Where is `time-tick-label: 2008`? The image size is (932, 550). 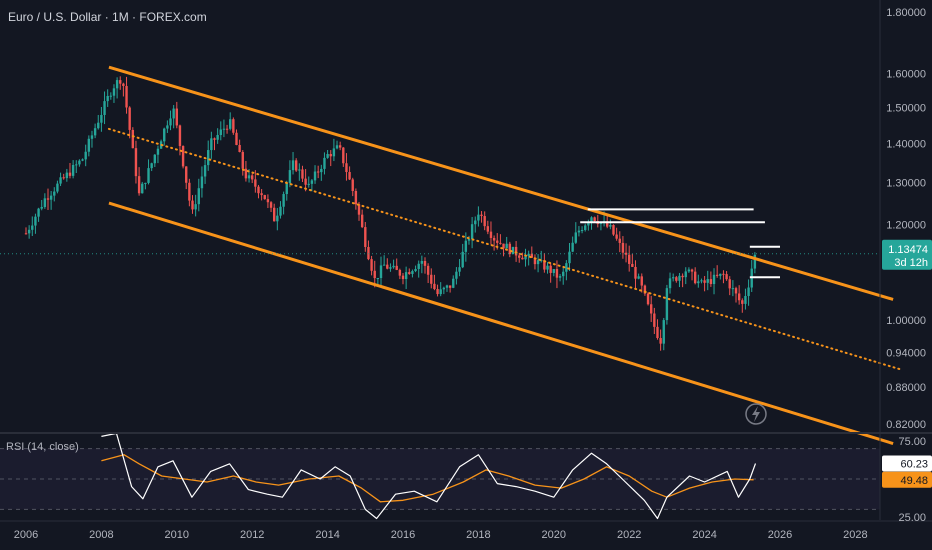 time-tick-label: 2008 is located at coordinates (101, 535).